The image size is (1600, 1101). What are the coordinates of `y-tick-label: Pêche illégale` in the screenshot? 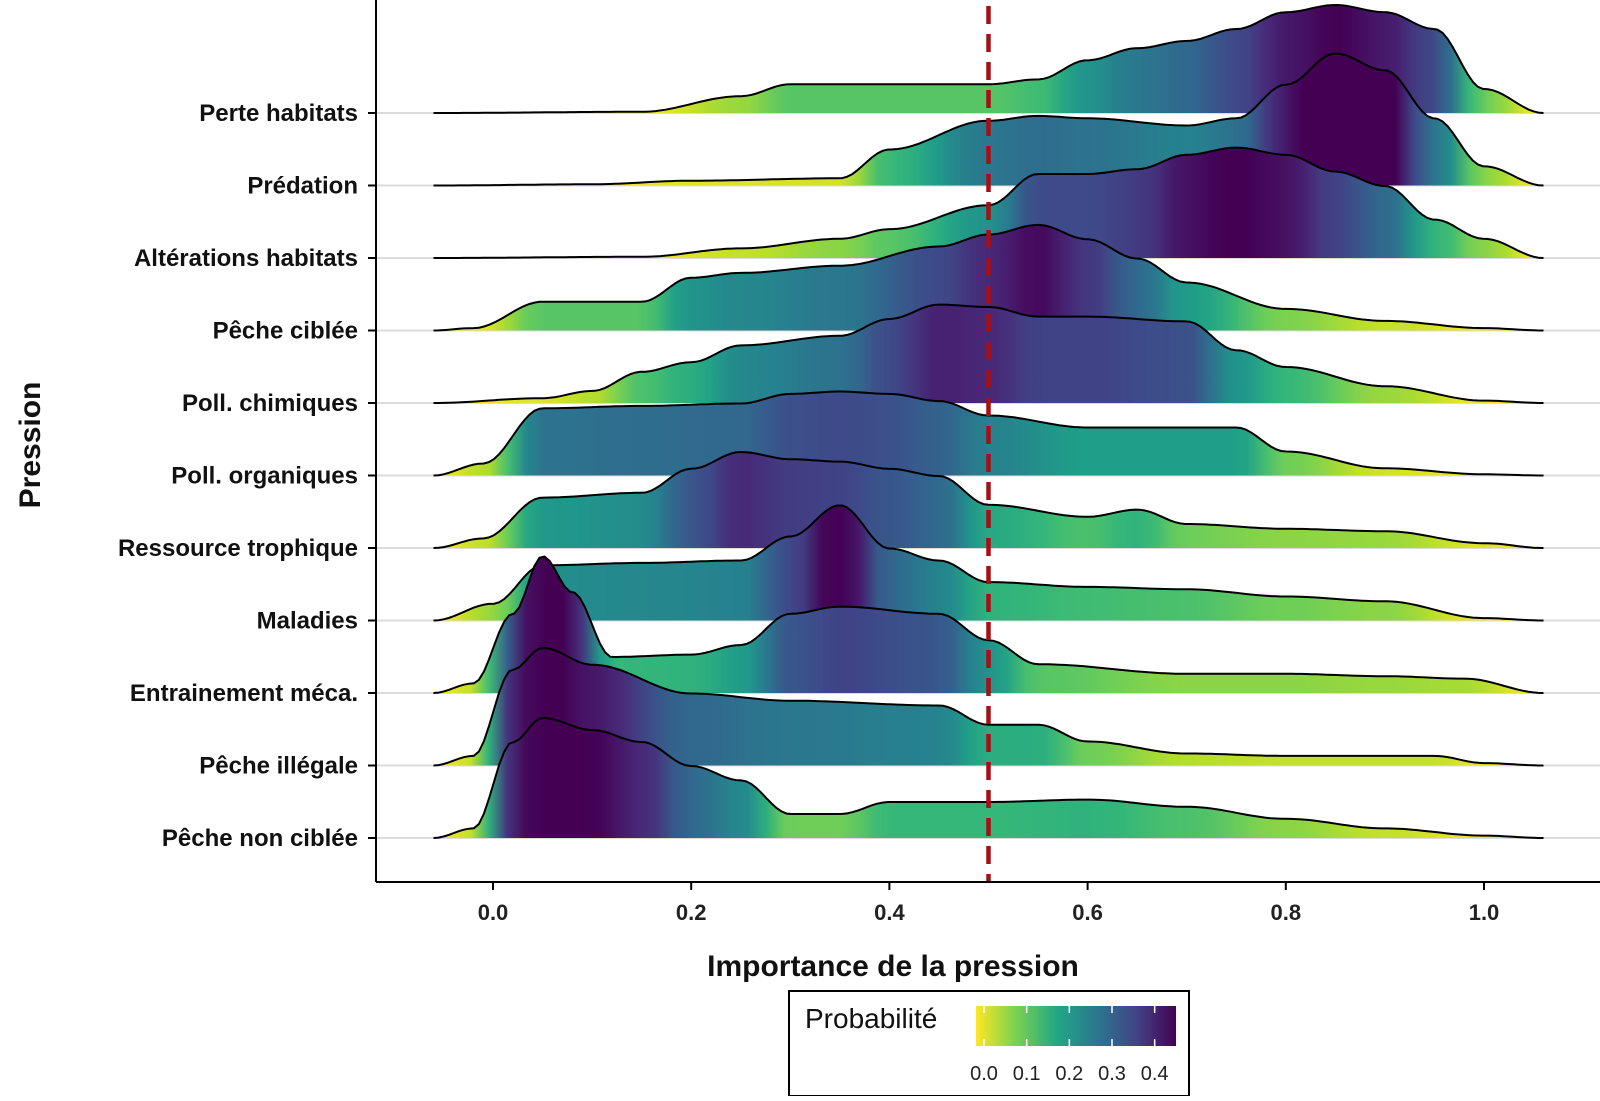 It's located at (278, 766).